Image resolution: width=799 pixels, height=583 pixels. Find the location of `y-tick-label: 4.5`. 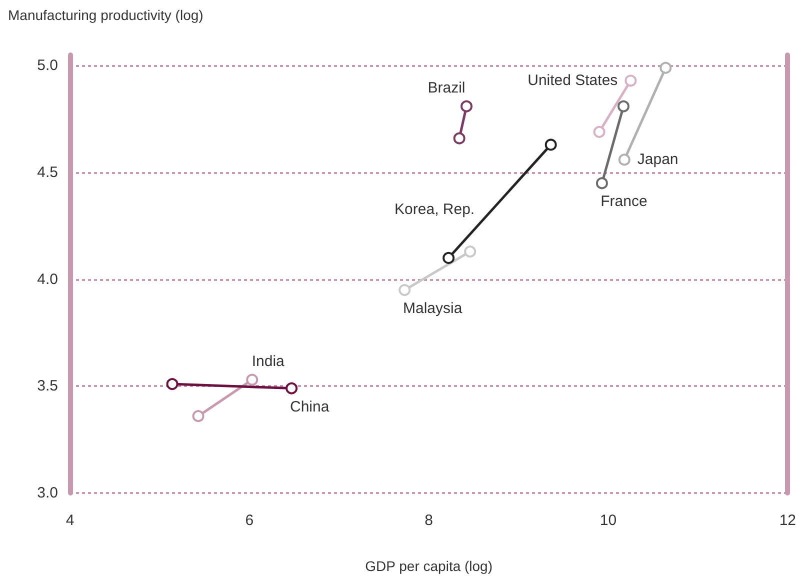

y-tick-label: 4.5 is located at coordinates (47, 173).